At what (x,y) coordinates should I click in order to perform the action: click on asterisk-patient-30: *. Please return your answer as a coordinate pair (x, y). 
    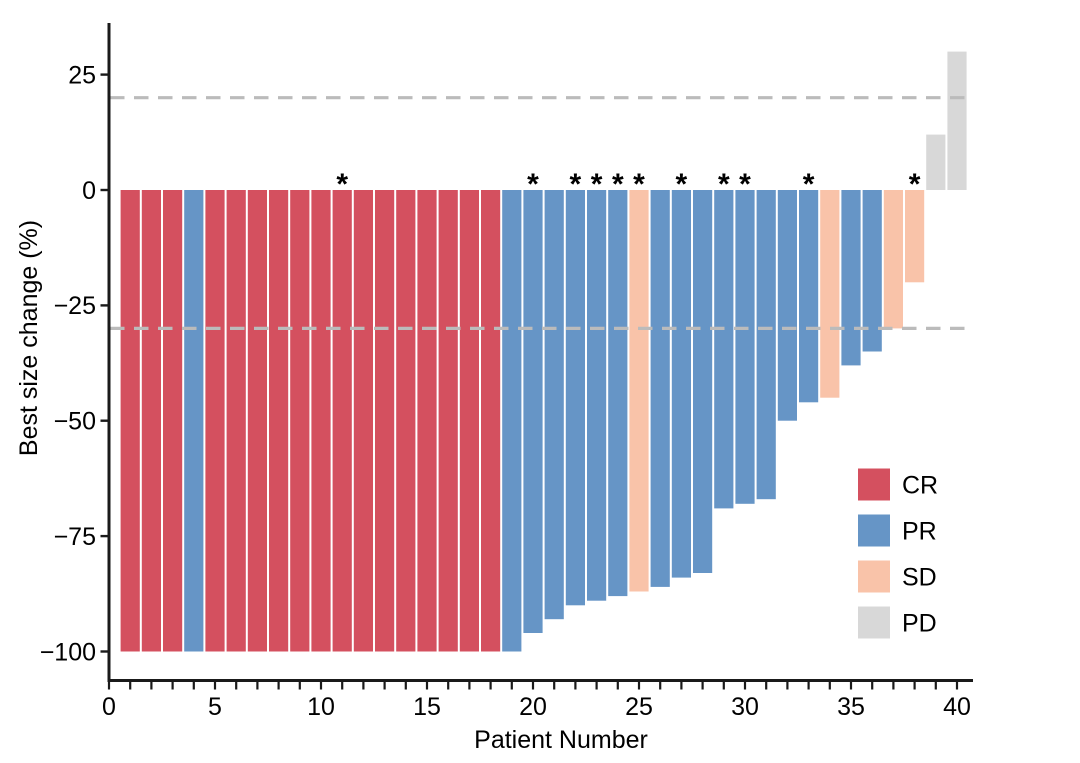
    Looking at the image, I should click on (745, 184).